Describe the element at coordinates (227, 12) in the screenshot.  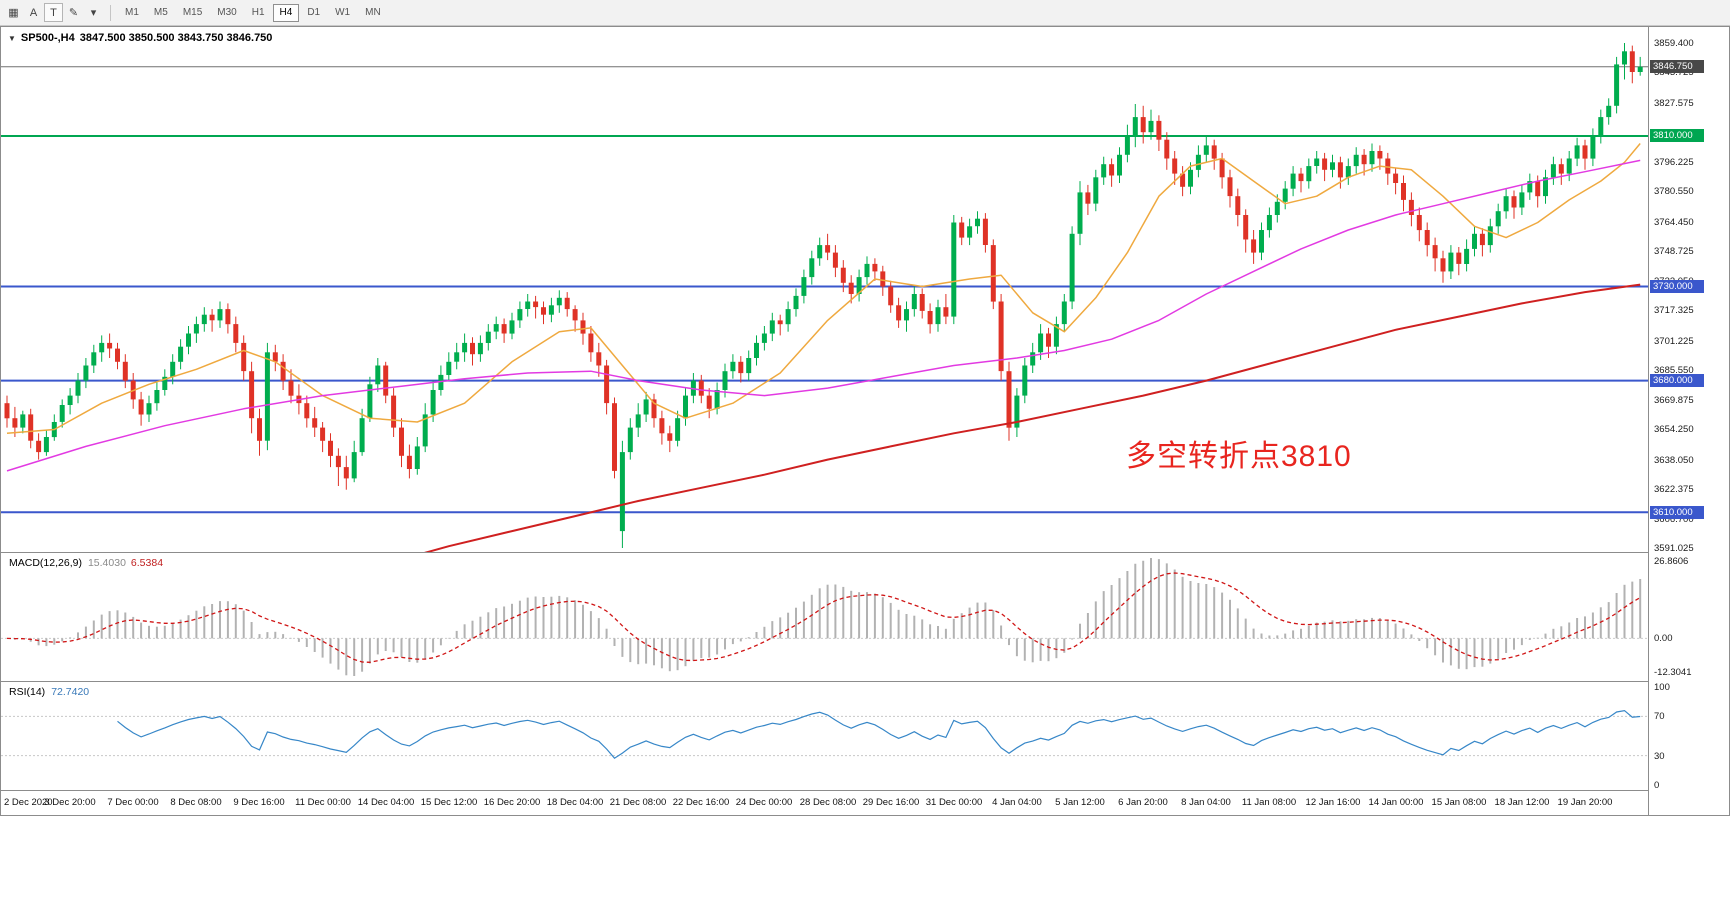
I see `timeframe-button-m30: M30` at that location.